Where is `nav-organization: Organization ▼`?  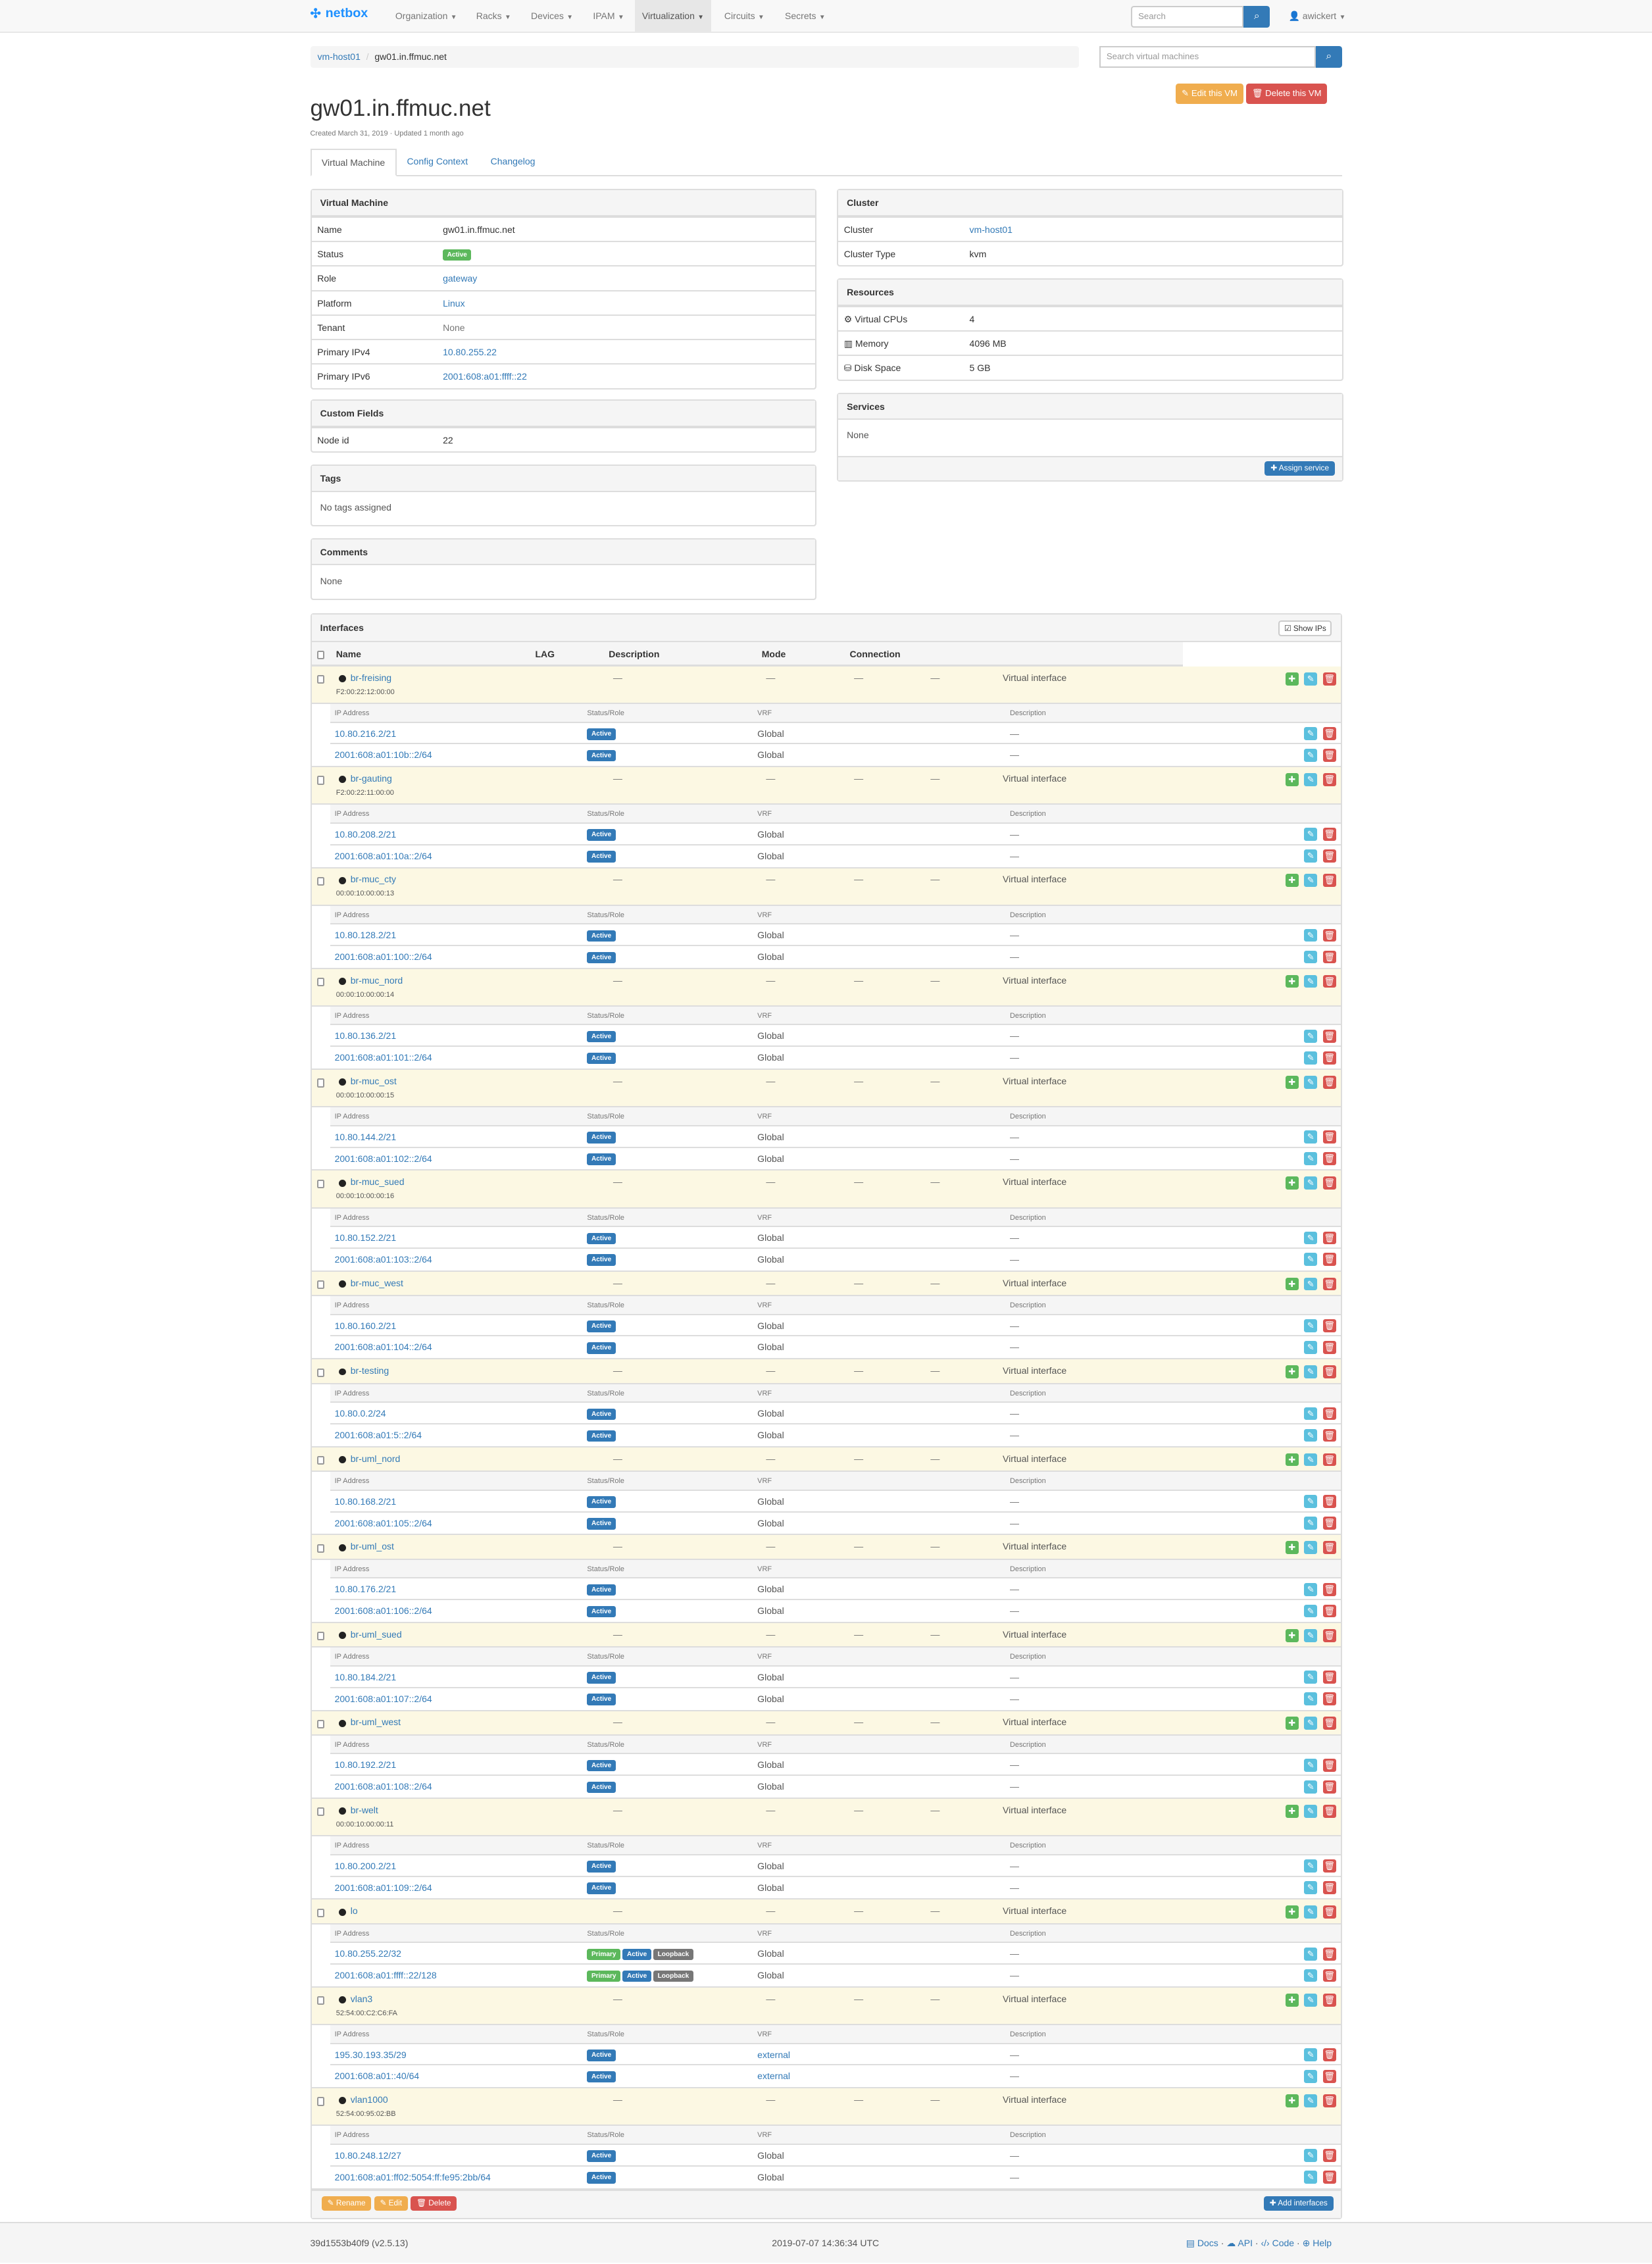 nav-organization: Organization ▼ is located at coordinates (426, 16).